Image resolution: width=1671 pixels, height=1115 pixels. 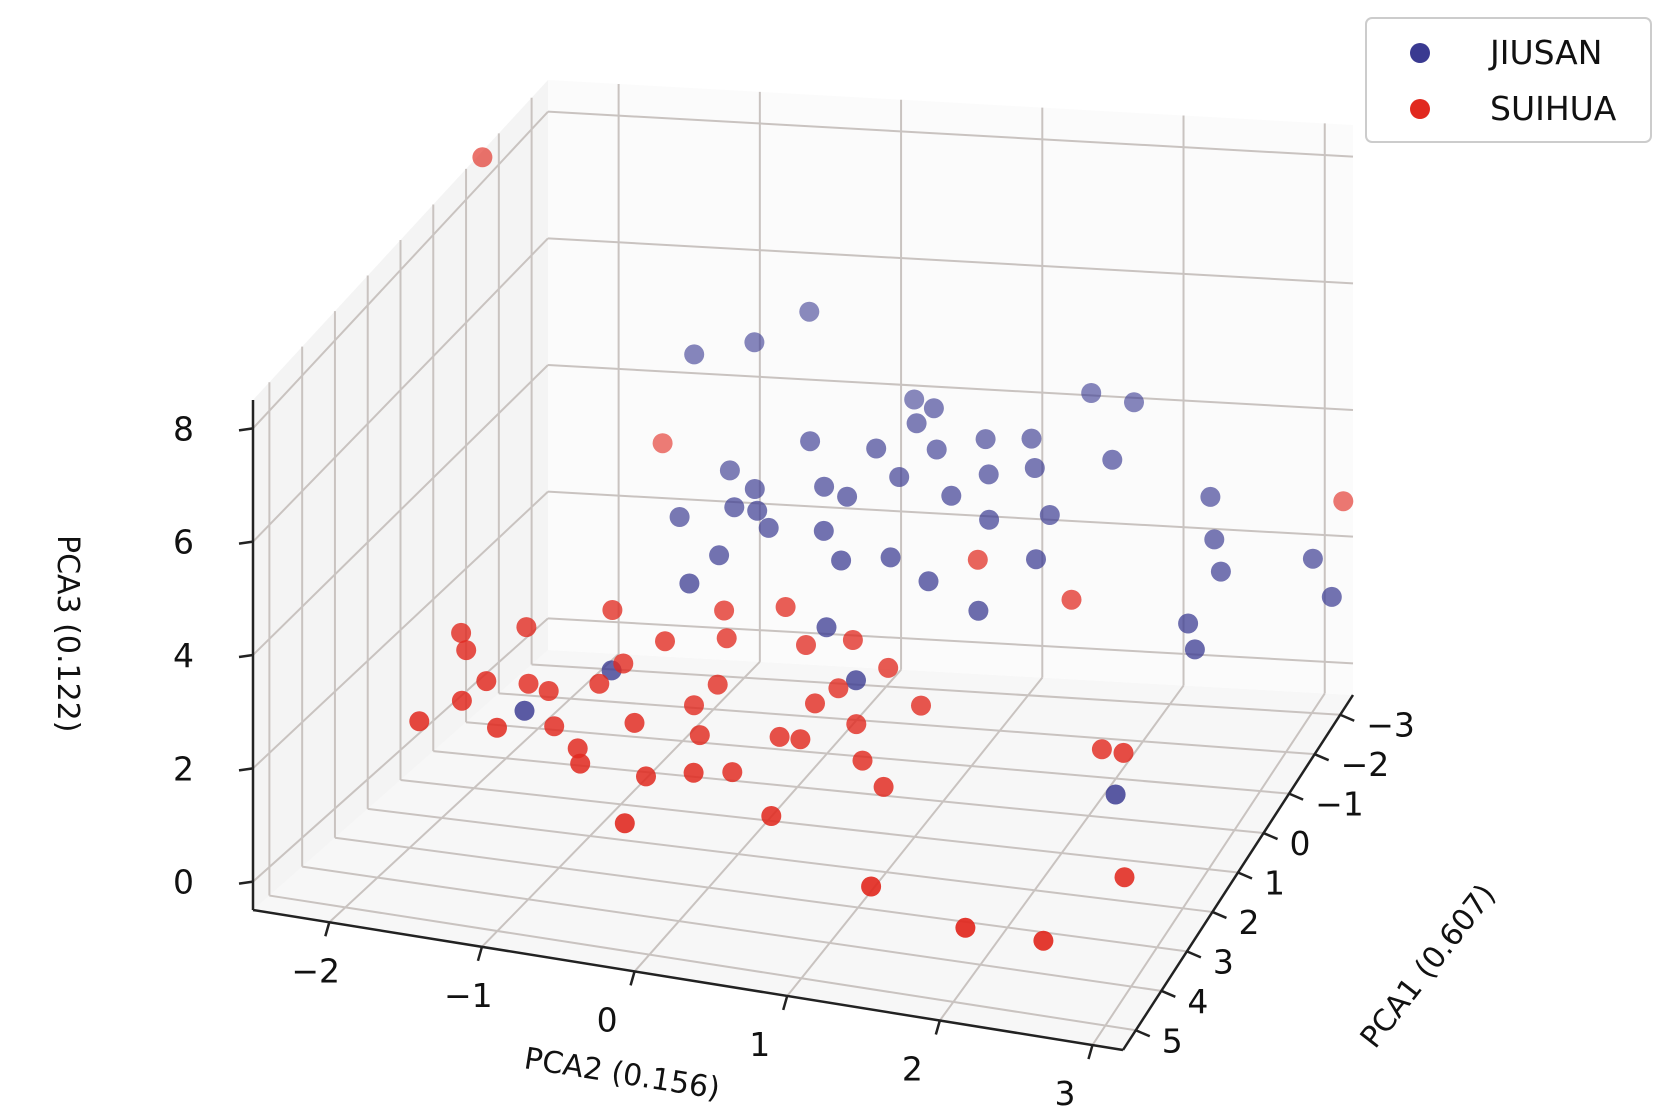 What do you see at coordinates (1339, 804) in the screenshot?
I see `x-tick-label: −1` at bounding box center [1339, 804].